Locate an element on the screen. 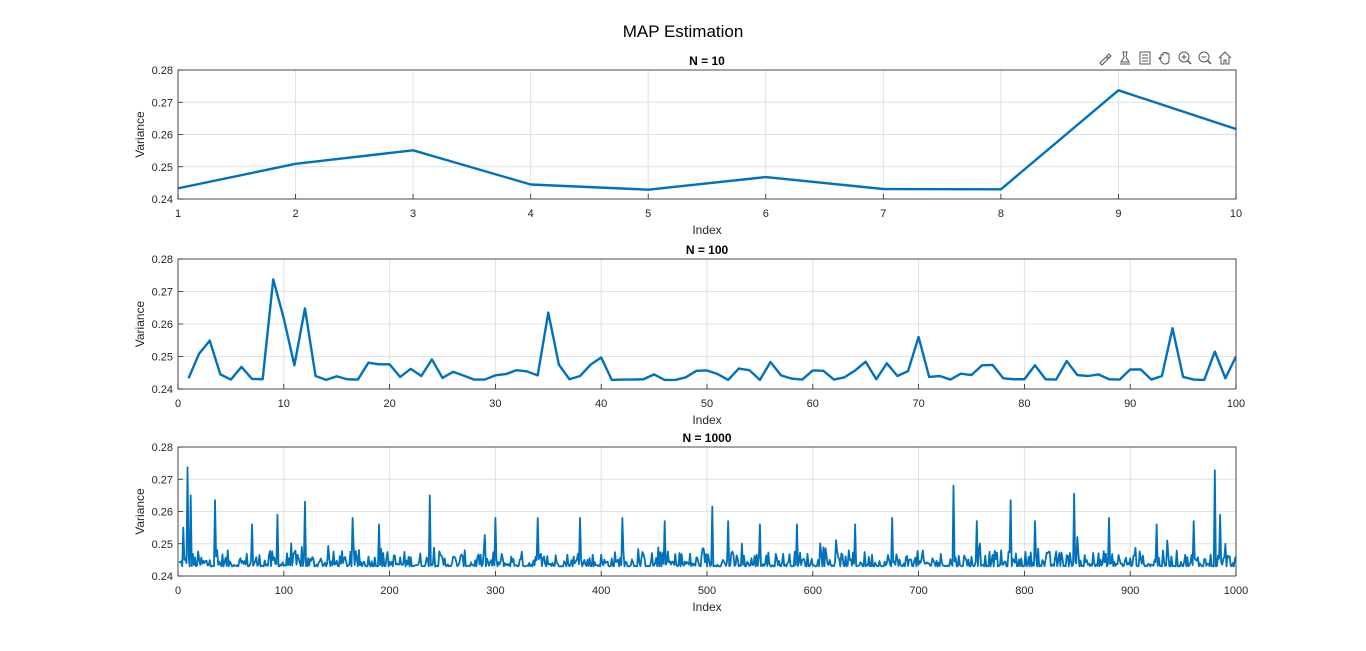  x-tick-label: 3 is located at coordinates (413, 214).